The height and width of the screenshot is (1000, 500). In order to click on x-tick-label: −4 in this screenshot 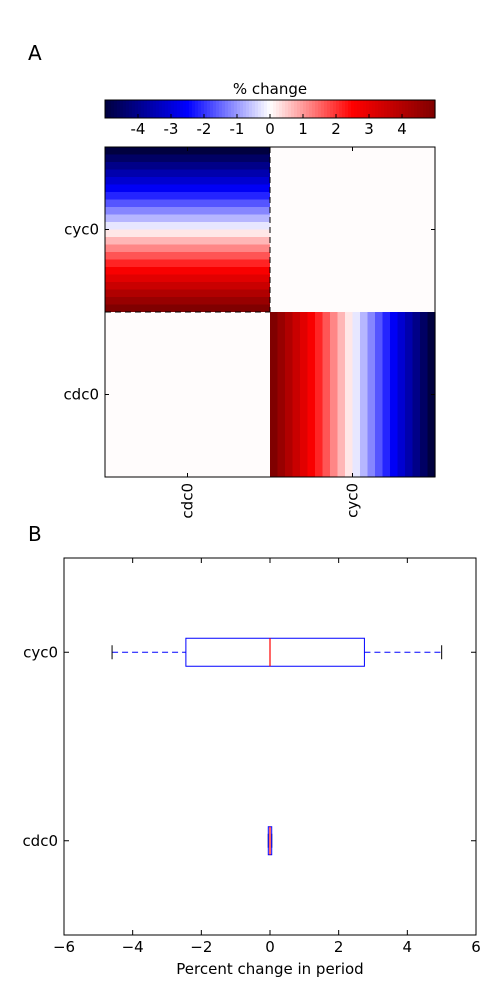, I will do `click(133, 947)`.